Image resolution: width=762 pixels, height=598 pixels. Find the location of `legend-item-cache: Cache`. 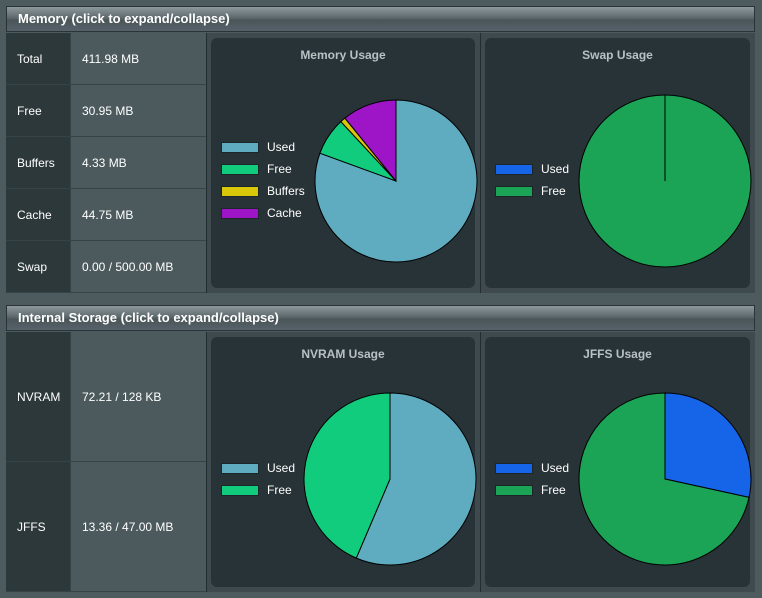

legend-item-cache: Cache is located at coordinates (263, 213).